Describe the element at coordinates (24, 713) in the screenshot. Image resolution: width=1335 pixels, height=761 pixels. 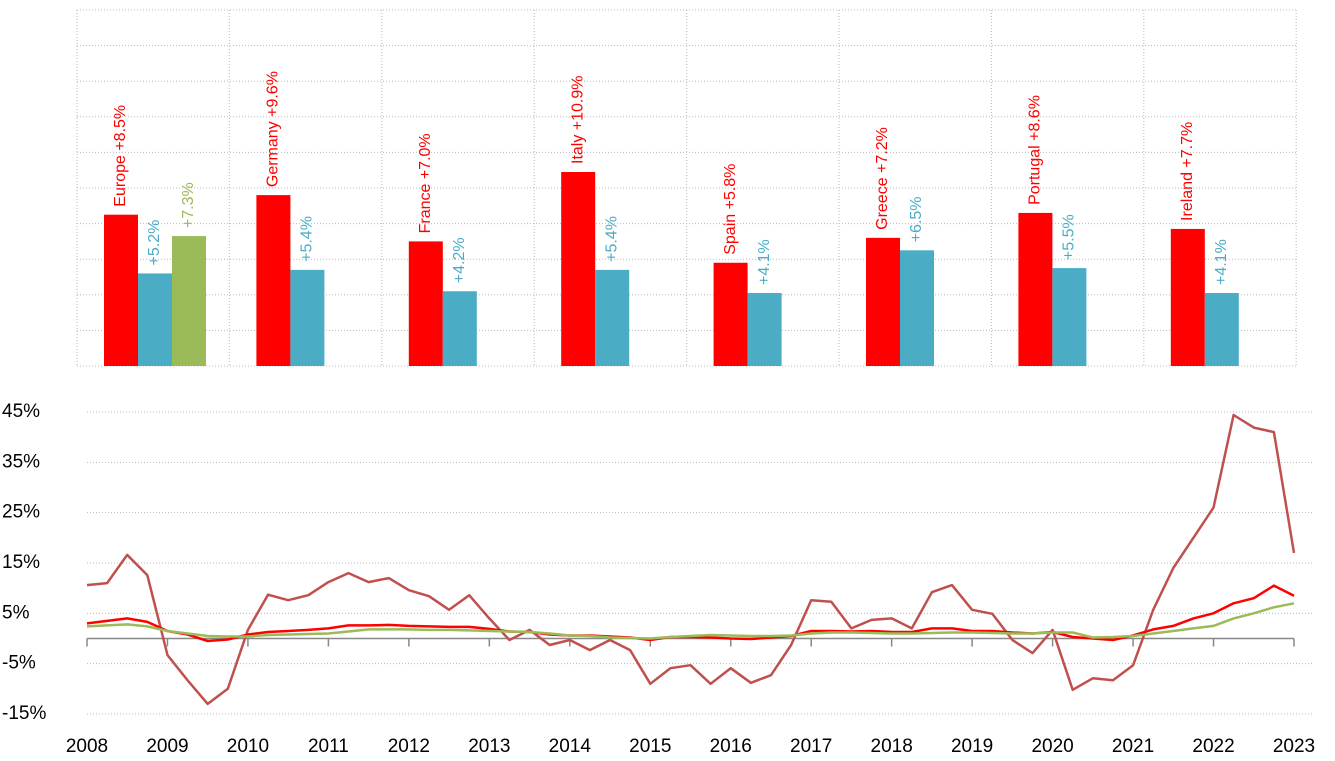
I see `y-tick-label: -15%` at that location.